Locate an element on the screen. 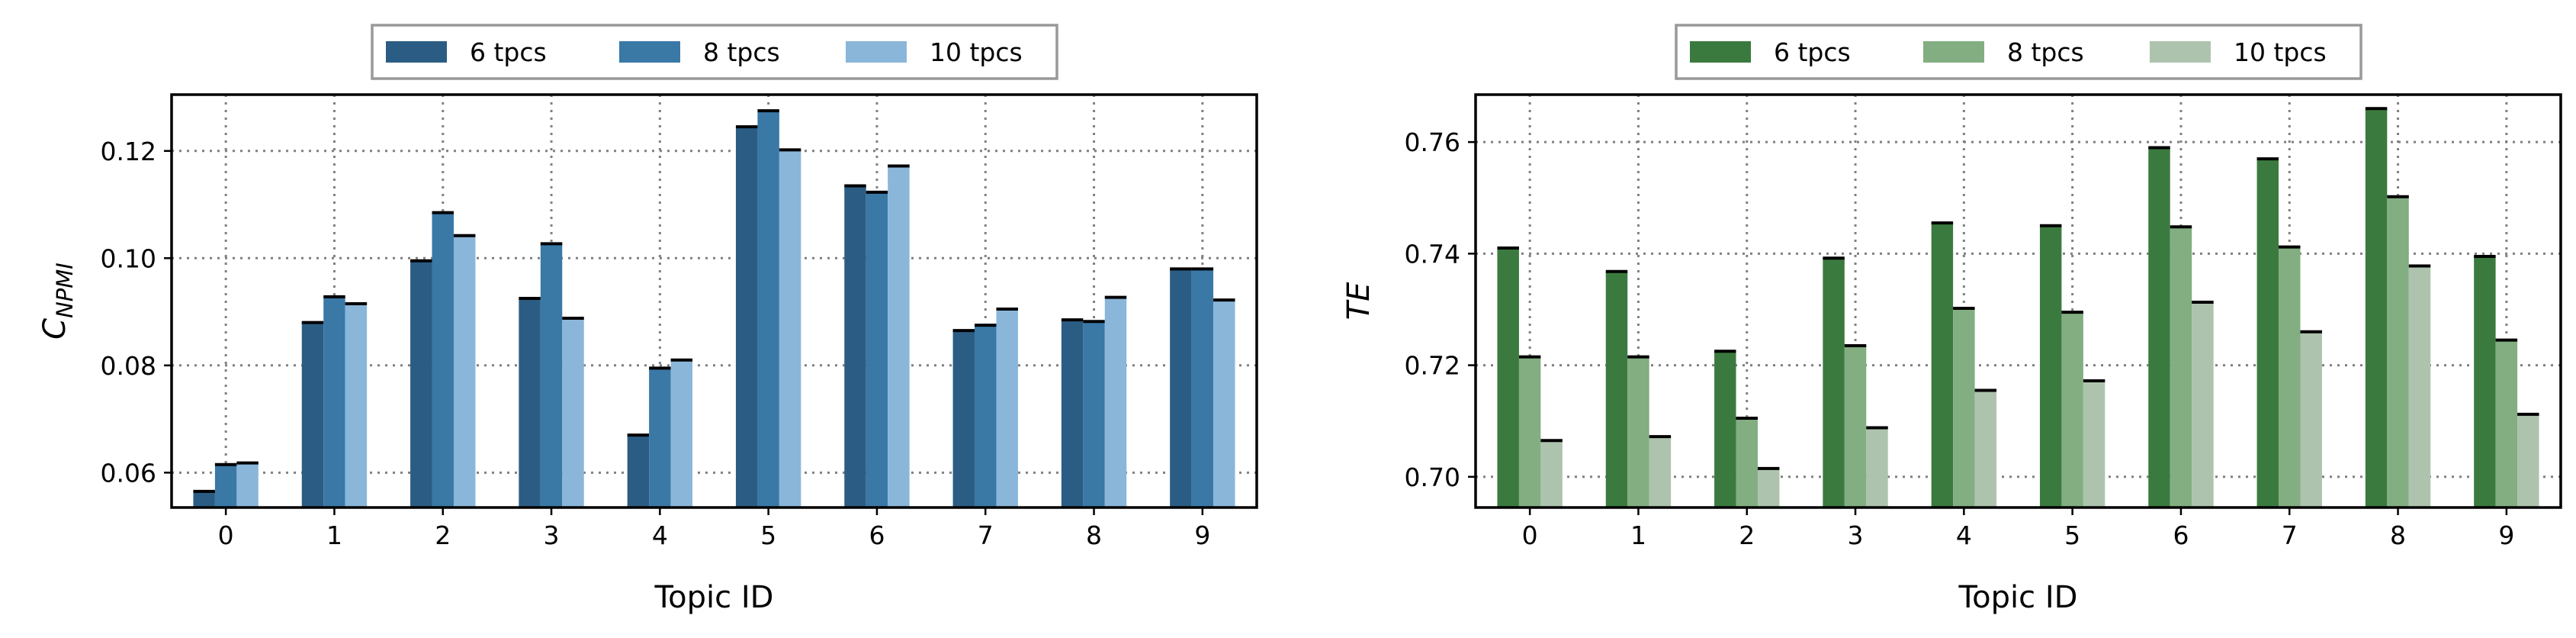 Image resolution: width=2576 pixels, height=638 pixels. y-axis-label-main: TE is located at coordinates (1358, 301).